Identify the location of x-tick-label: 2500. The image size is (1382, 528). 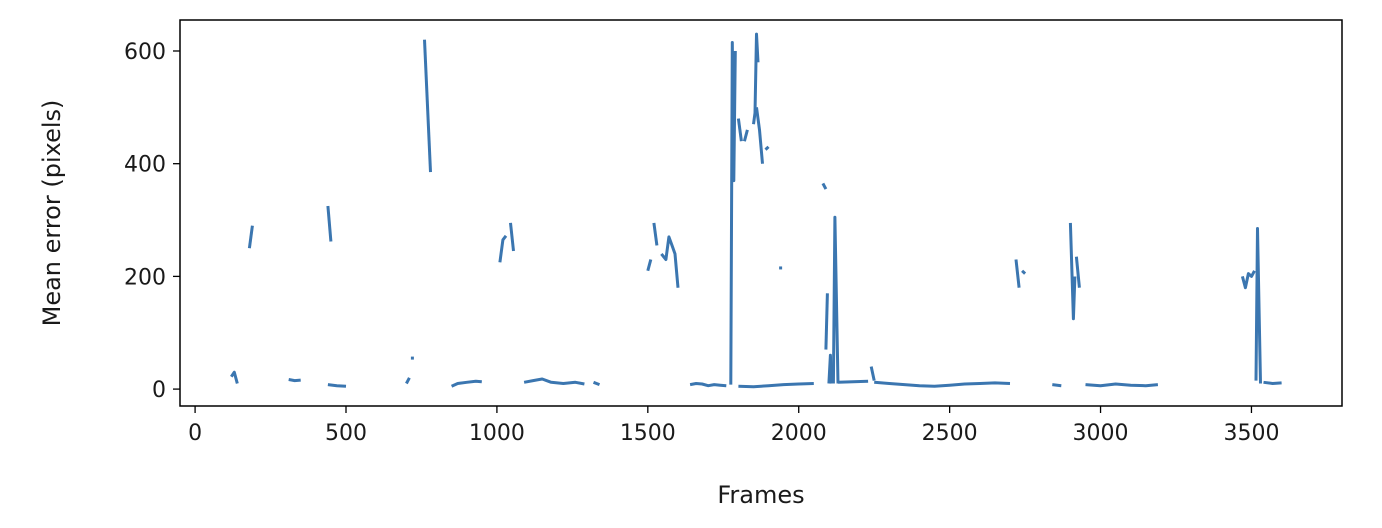
(950, 433).